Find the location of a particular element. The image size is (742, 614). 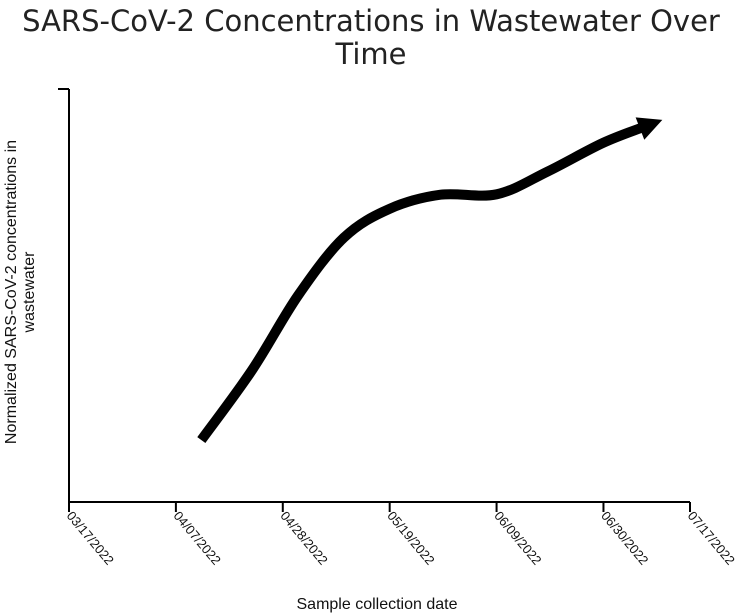

x-axis-label: Sample collection date is located at coordinates (377, 604).